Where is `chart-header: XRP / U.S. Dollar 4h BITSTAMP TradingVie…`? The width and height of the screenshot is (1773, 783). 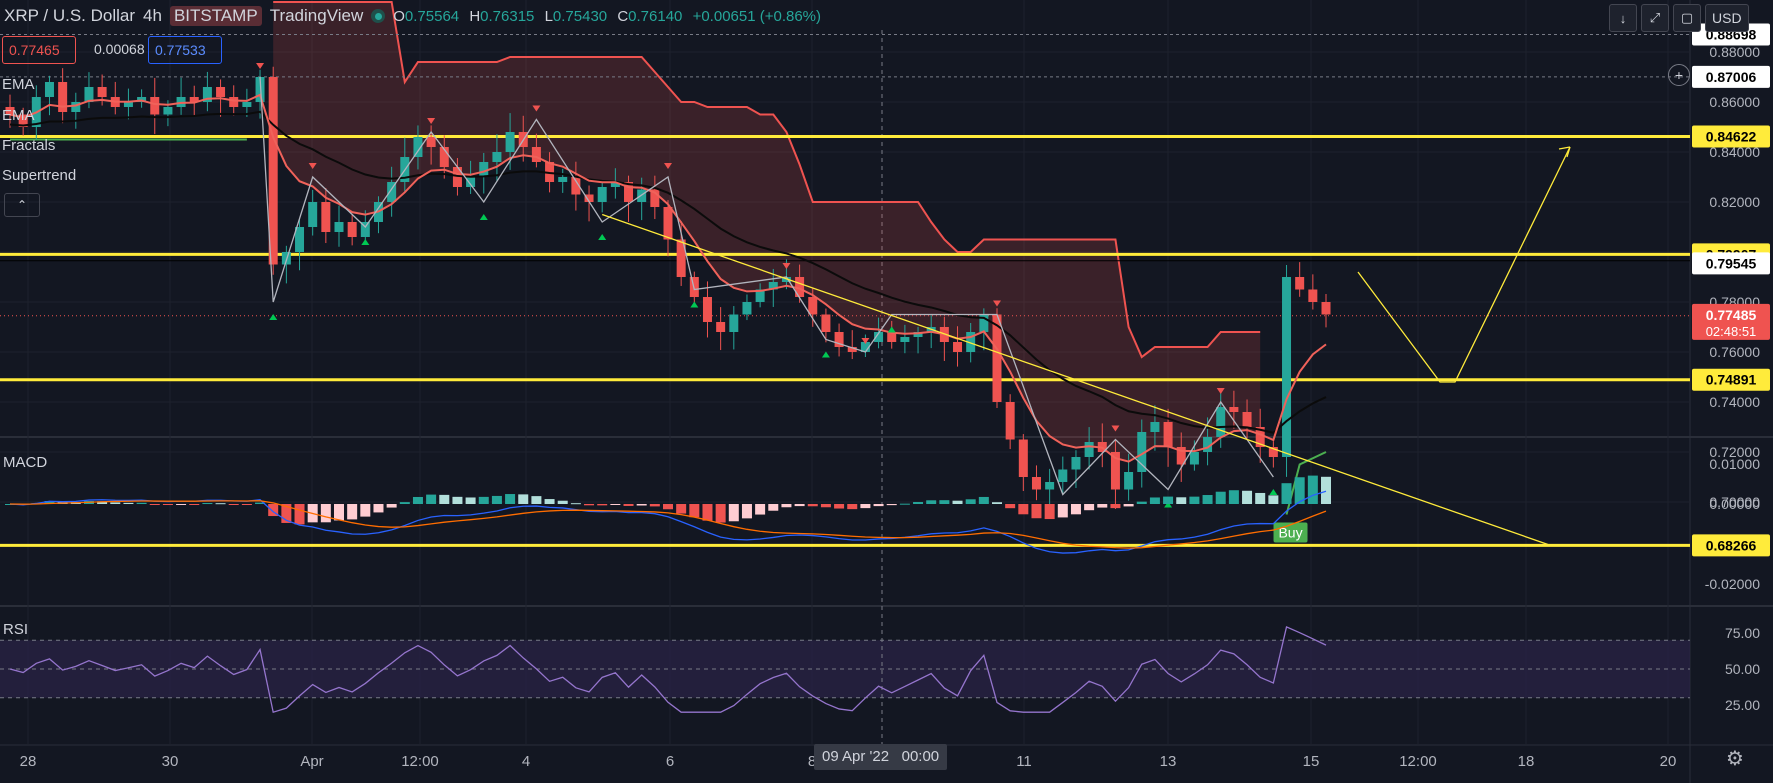 chart-header: XRP / U.S. Dollar 4h BITSTAMP TradingVie… is located at coordinates (413, 16).